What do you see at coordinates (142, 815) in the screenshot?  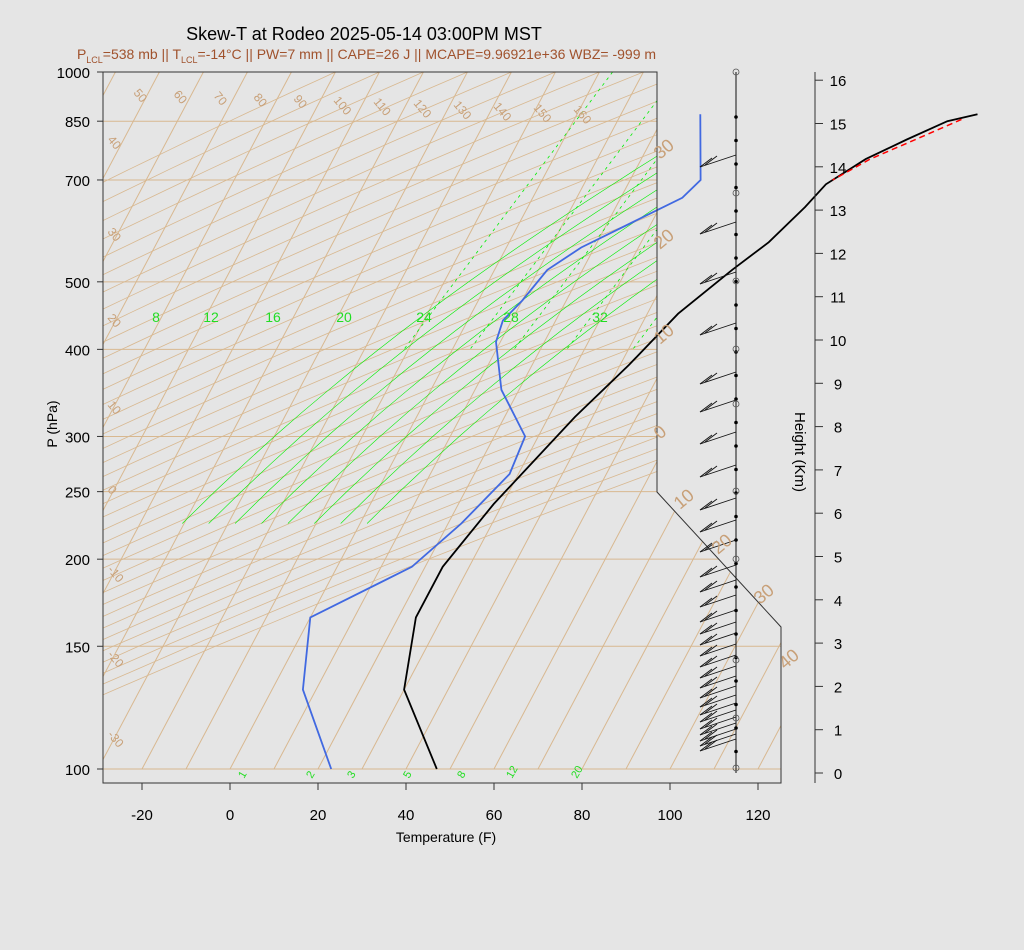 I see `x-tick-label: -20` at bounding box center [142, 815].